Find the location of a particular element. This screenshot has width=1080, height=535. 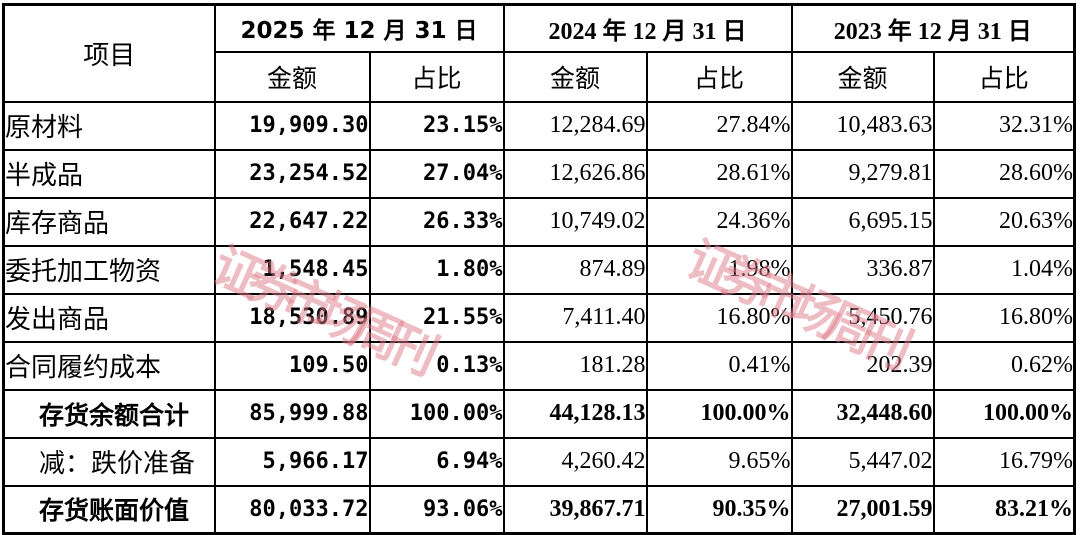

ratio-2024-cell: 27.84% is located at coordinates (719, 125).